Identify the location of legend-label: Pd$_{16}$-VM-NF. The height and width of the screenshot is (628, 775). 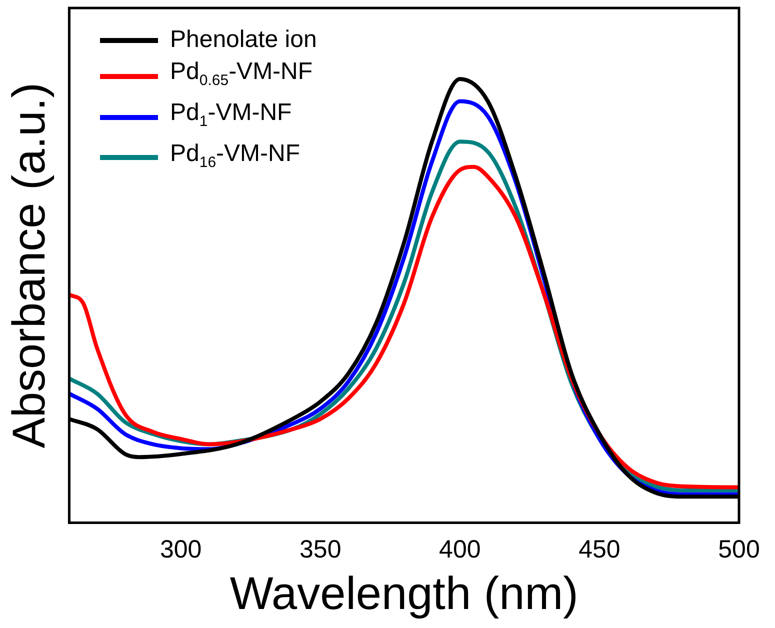
(235, 155).